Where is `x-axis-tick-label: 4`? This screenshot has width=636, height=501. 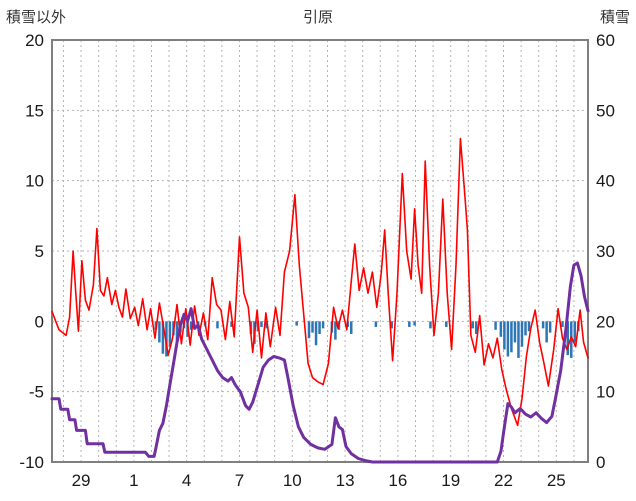 x-axis-tick-label: 4 is located at coordinates (186, 480).